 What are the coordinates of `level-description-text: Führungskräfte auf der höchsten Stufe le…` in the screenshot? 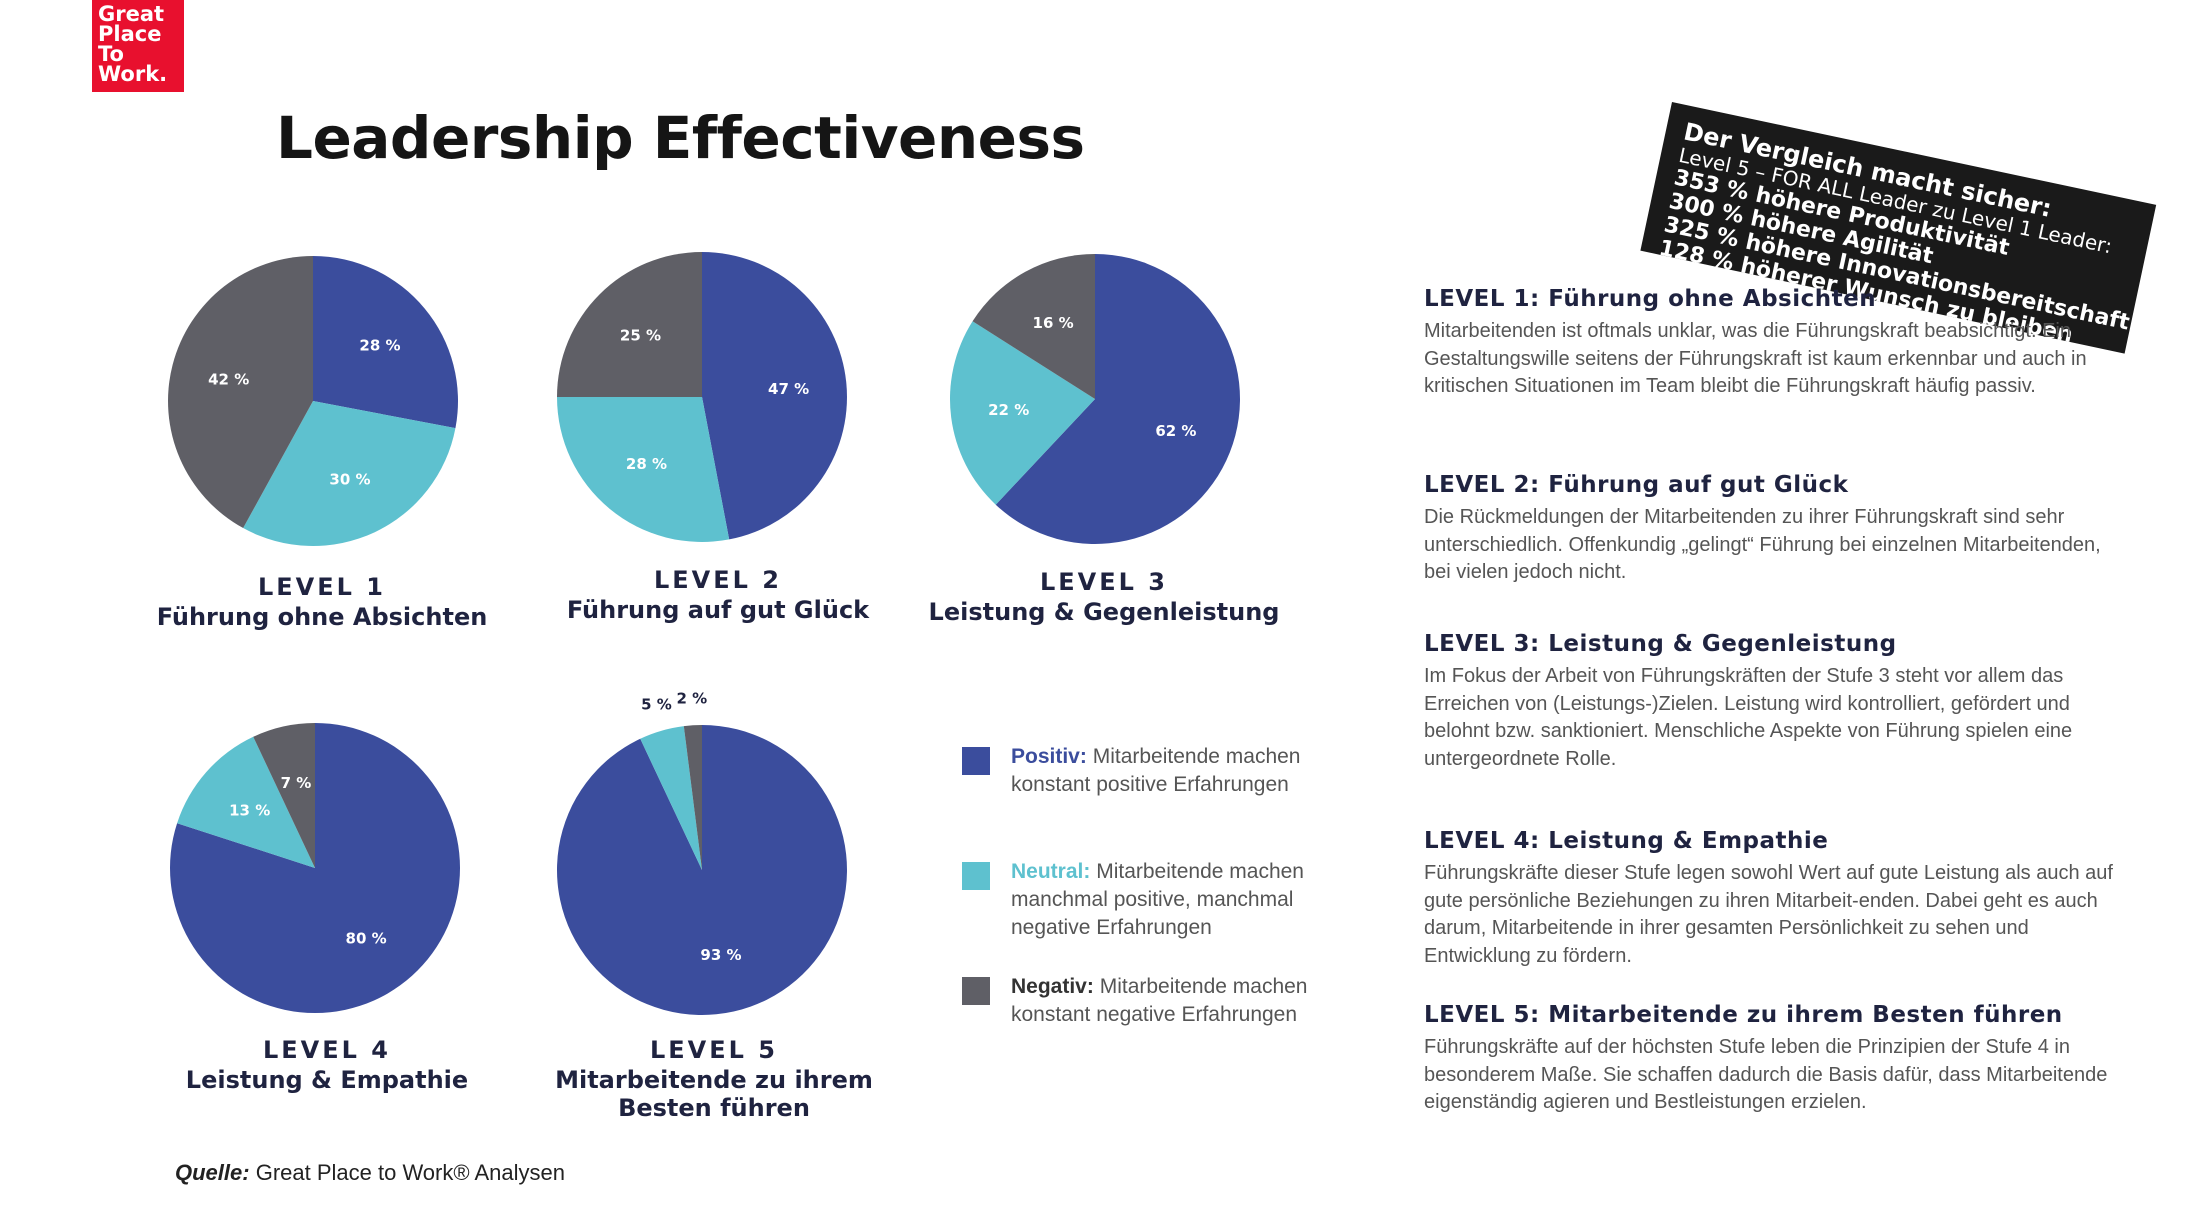 It's located at (1766, 1074).